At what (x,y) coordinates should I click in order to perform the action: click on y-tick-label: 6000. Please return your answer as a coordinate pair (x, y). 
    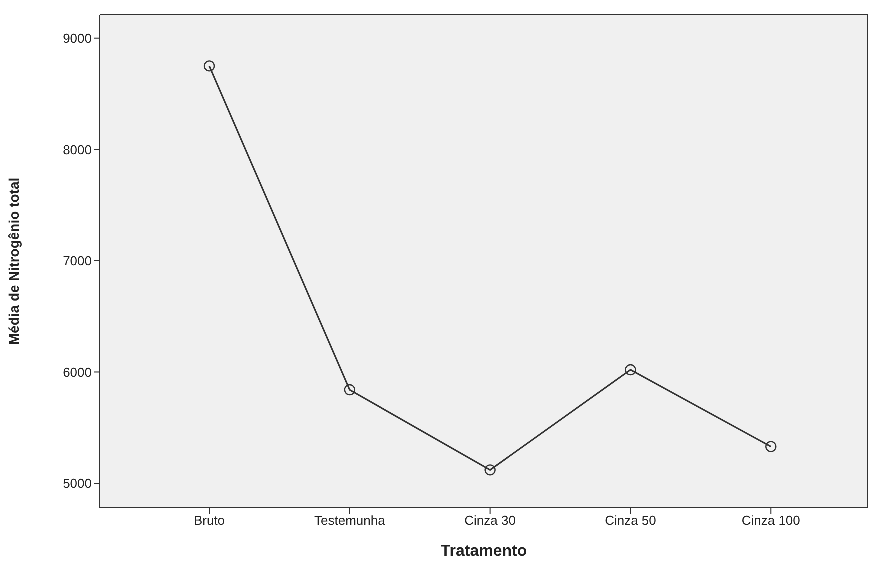
    Looking at the image, I should click on (77, 372).